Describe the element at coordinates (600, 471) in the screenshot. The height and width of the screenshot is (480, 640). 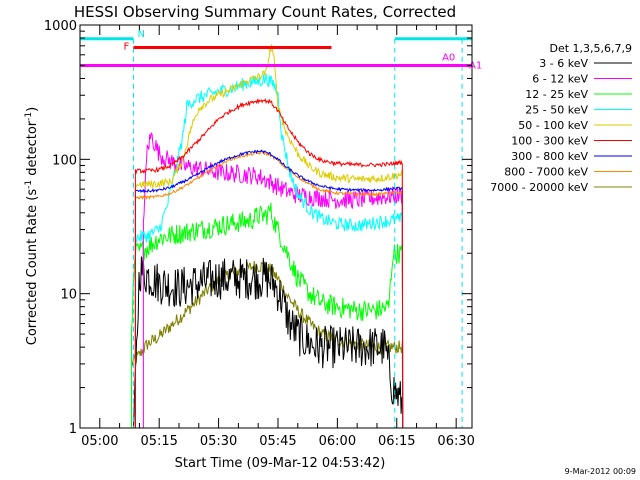
I see `timestamp: 9-Mar-2012 00:09` at that location.